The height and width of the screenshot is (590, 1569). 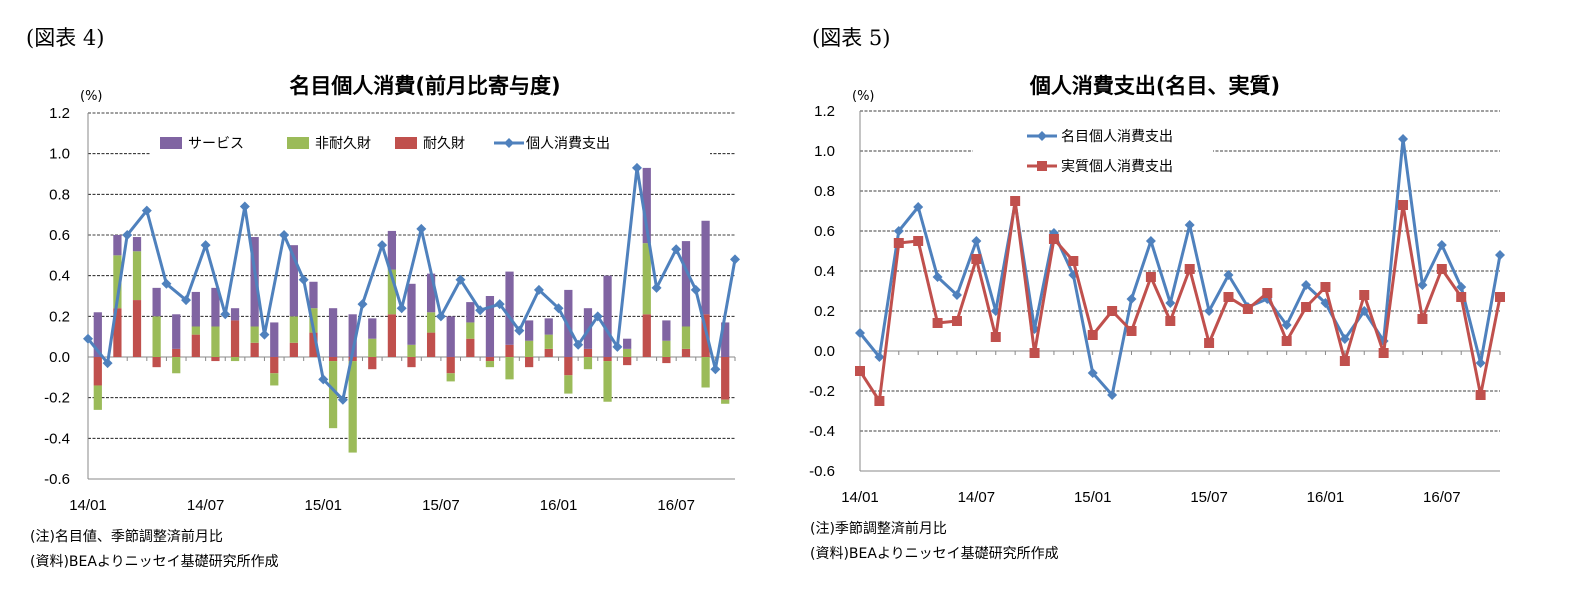 I want to click on legend-label: 個人消費支出, so click(x=568, y=144).